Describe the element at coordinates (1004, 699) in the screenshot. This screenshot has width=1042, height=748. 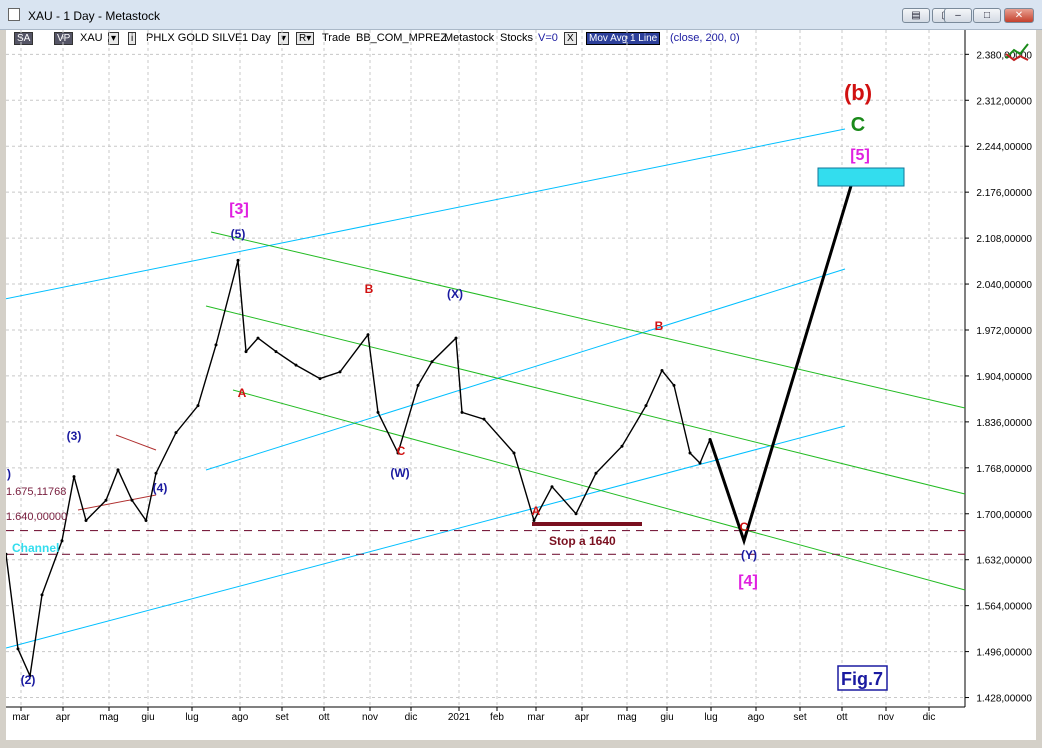
I see `y-tick-label: 1.428,00000` at that location.